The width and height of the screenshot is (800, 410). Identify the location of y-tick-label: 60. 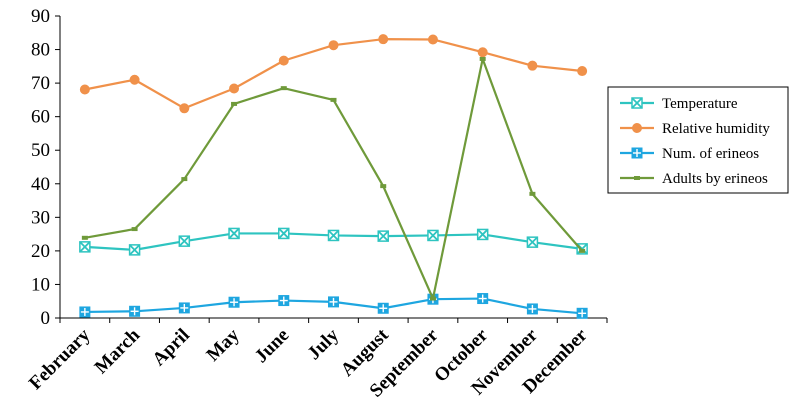
(40, 117).